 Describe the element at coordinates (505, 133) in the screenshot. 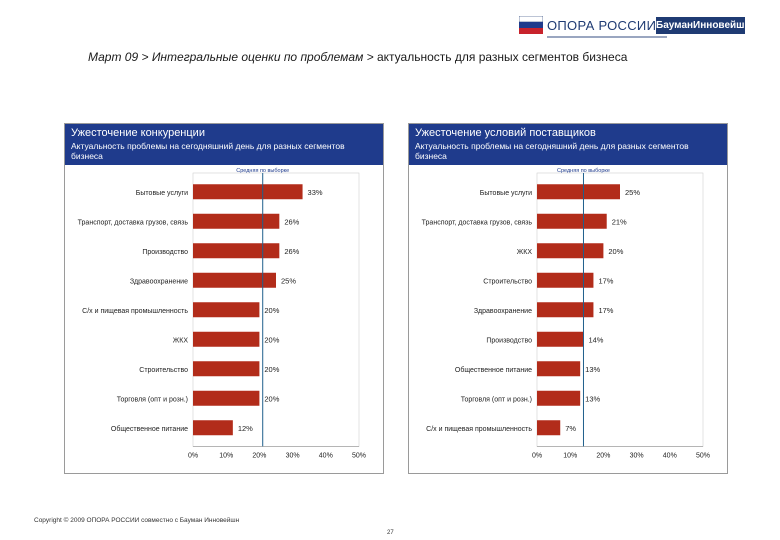

I see `chart-title: Ужесточение условий поставщиков` at that location.